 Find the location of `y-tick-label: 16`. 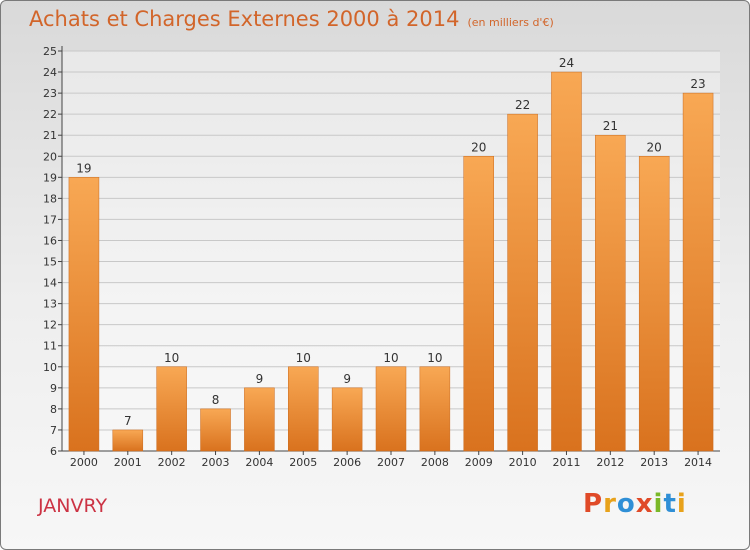

y-tick-label: 16 is located at coordinates (50, 240).